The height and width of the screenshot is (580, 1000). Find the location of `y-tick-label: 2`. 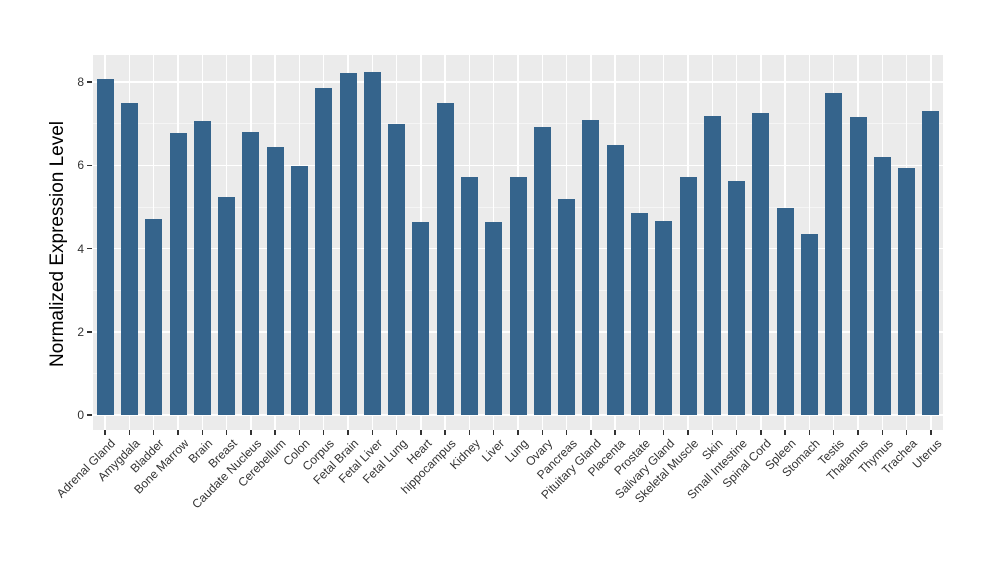

y-tick-label: 2 is located at coordinates (80, 331).